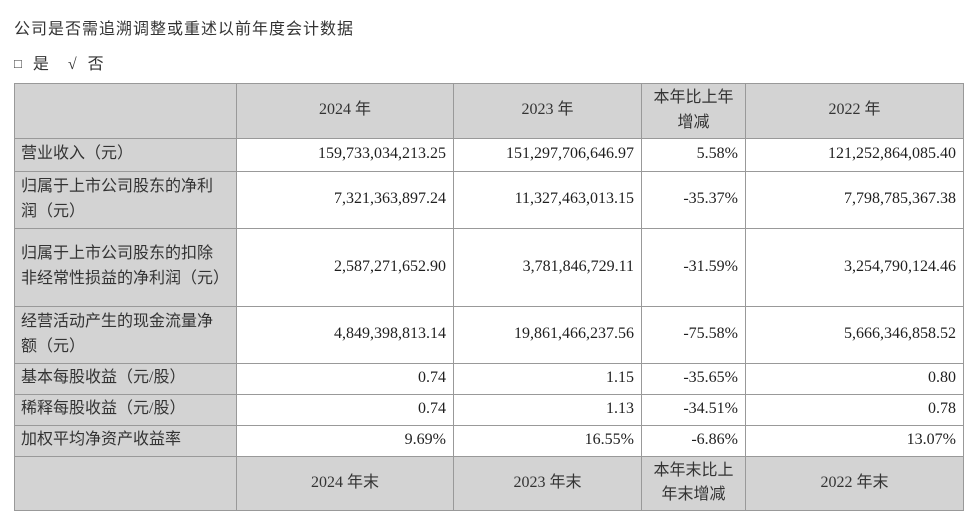 This screenshot has height=511, width=970. What do you see at coordinates (125, 409) in the screenshot?
I see `row-label: 稀释每股收益（元/股）` at bounding box center [125, 409].